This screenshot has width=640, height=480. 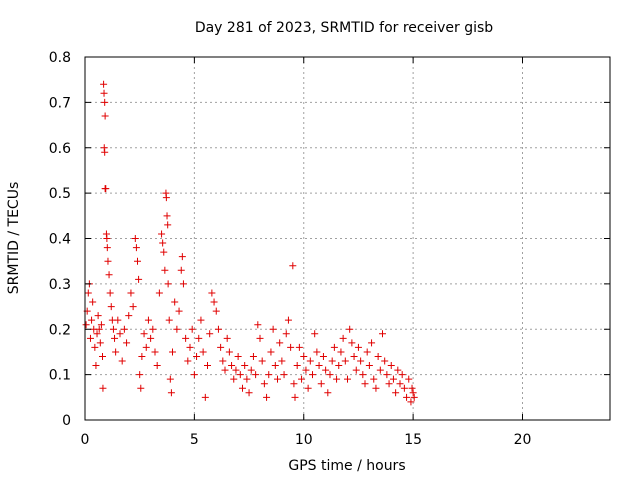 I want to click on x-tick-label: 20, so click(x=523, y=440).